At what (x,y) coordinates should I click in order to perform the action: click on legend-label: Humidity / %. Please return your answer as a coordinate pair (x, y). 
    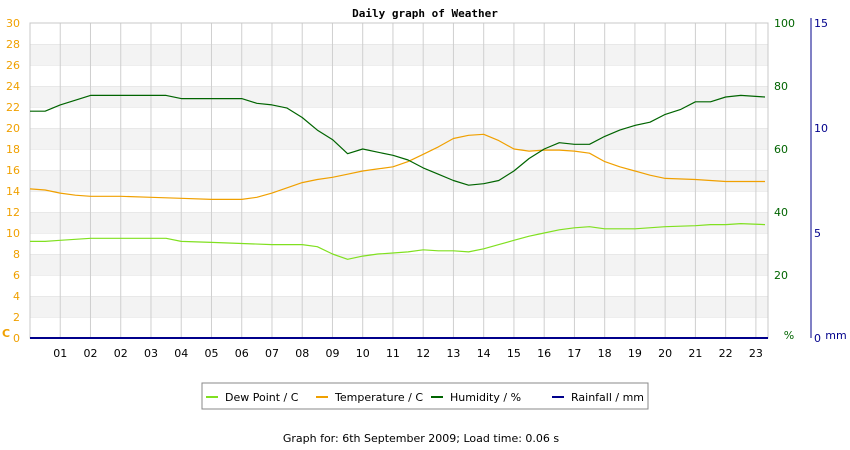
    Looking at the image, I should click on (485, 397).